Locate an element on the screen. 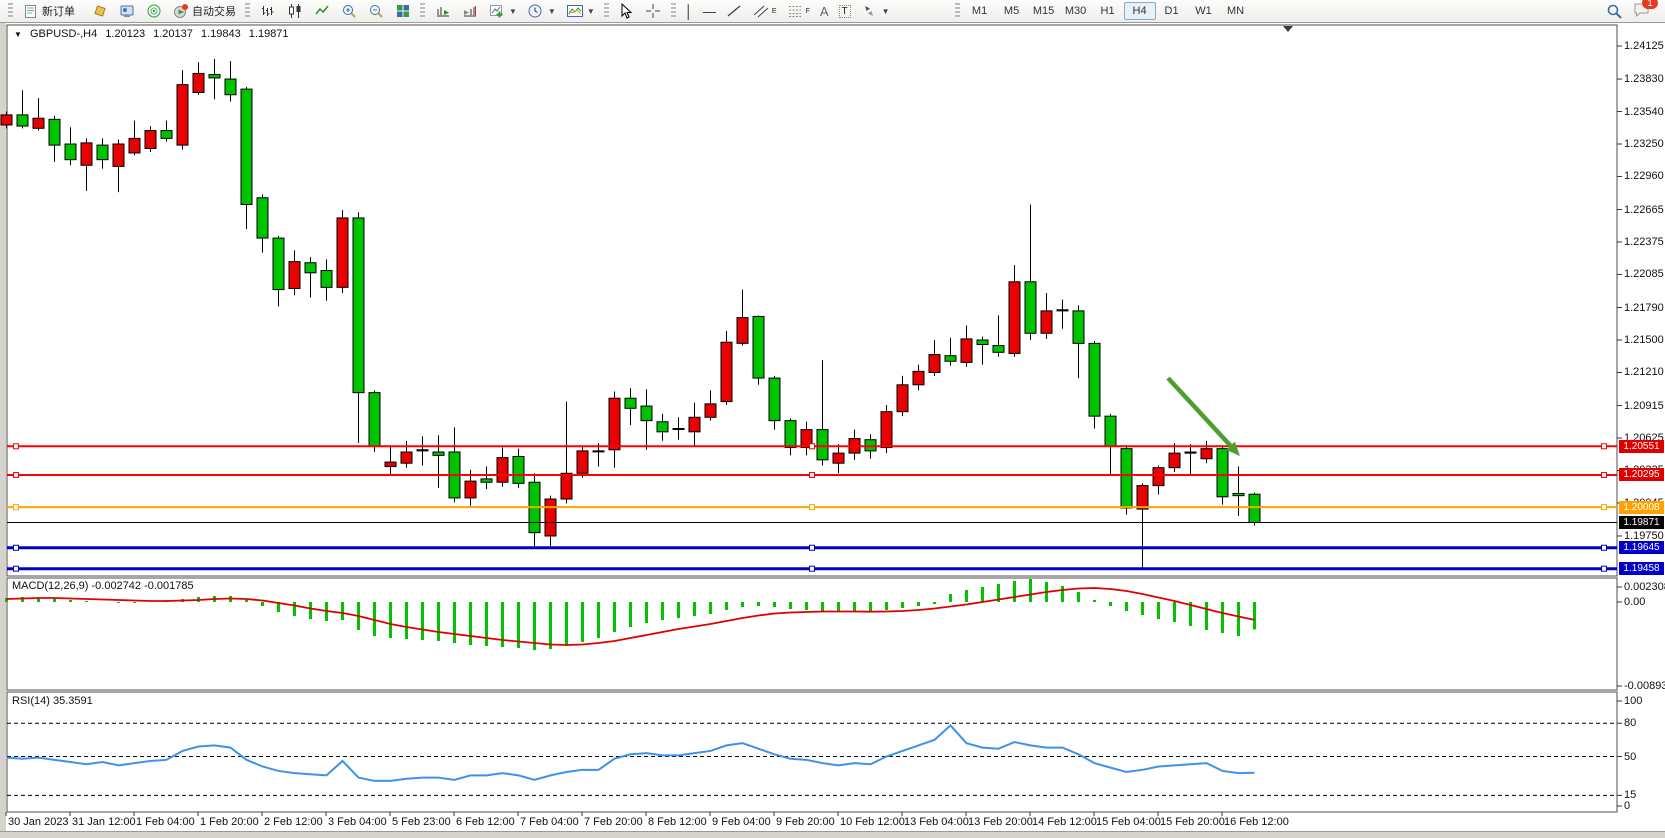 The width and height of the screenshot is (1665, 838). candlestick-chart-button is located at coordinates (294, 11).